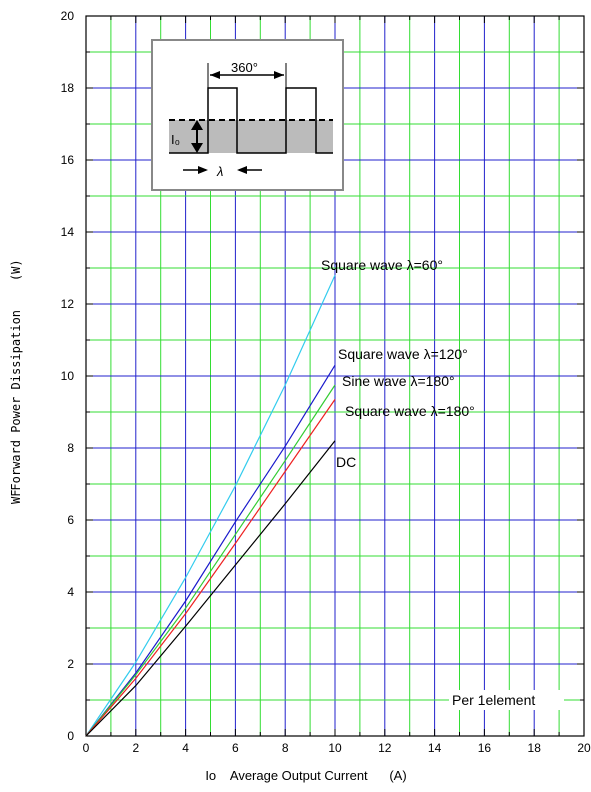  I want to click on y-tick-label: 4, so click(70, 592).